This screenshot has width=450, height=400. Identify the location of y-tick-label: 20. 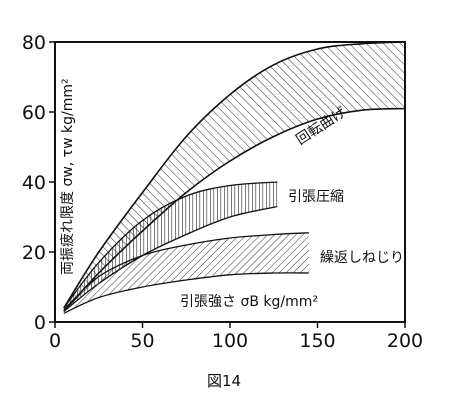
(34, 253).